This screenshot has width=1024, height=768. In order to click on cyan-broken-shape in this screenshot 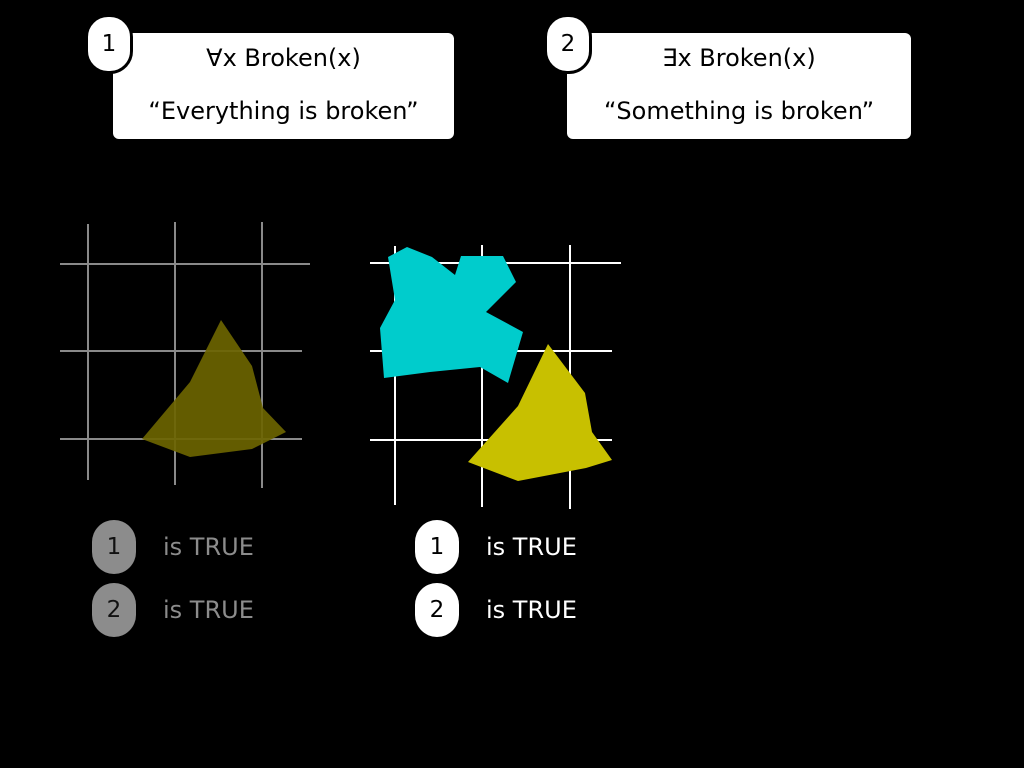, I will do `click(451, 315)`.